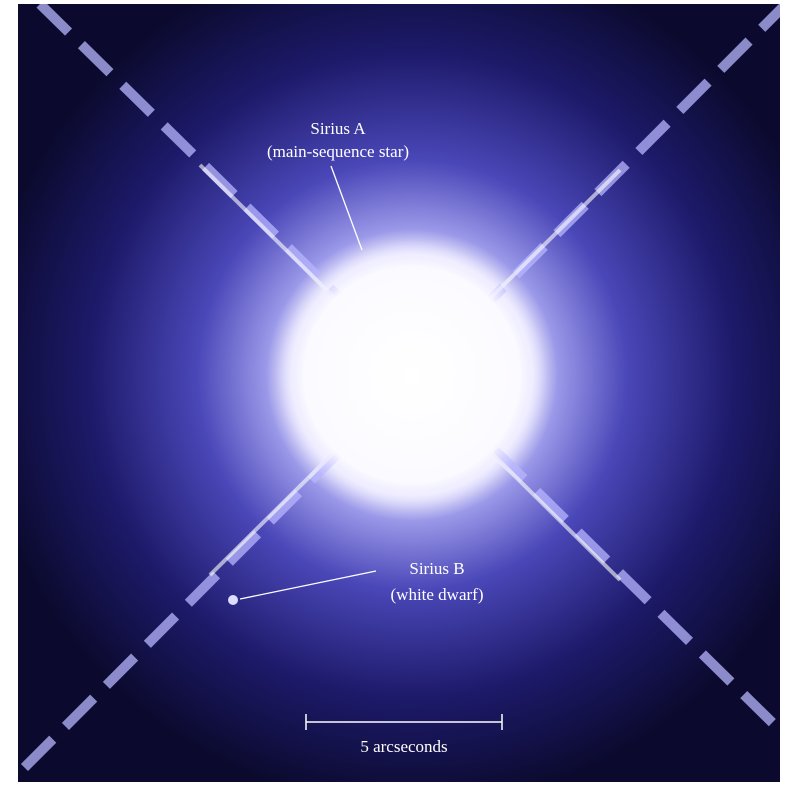  Describe the element at coordinates (338, 128) in the screenshot. I see `label: Sirius A` at that location.